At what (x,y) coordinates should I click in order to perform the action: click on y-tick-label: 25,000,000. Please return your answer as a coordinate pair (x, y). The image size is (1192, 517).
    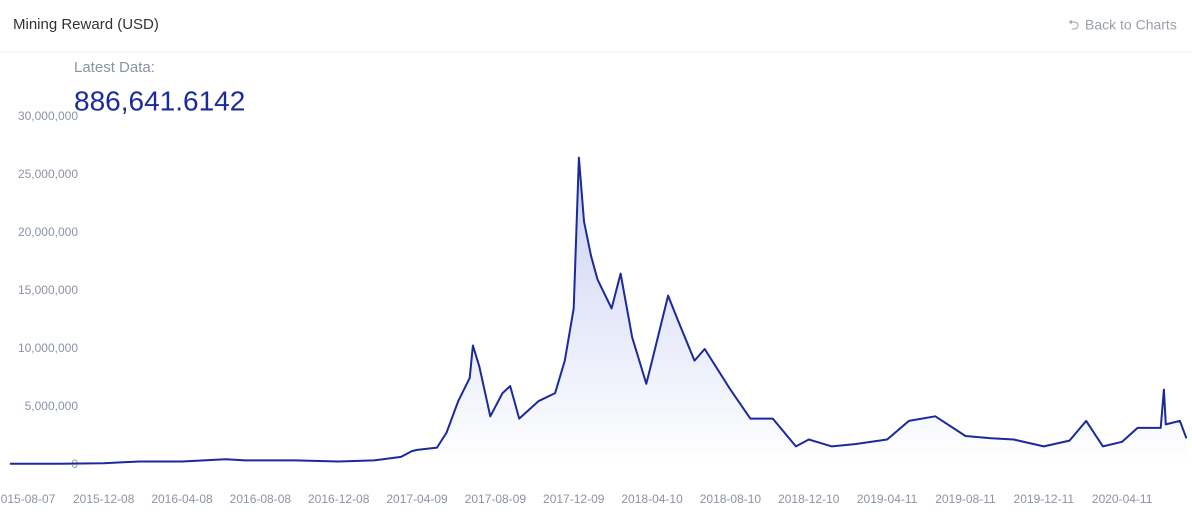
    Looking at the image, I should click on (48, 174).